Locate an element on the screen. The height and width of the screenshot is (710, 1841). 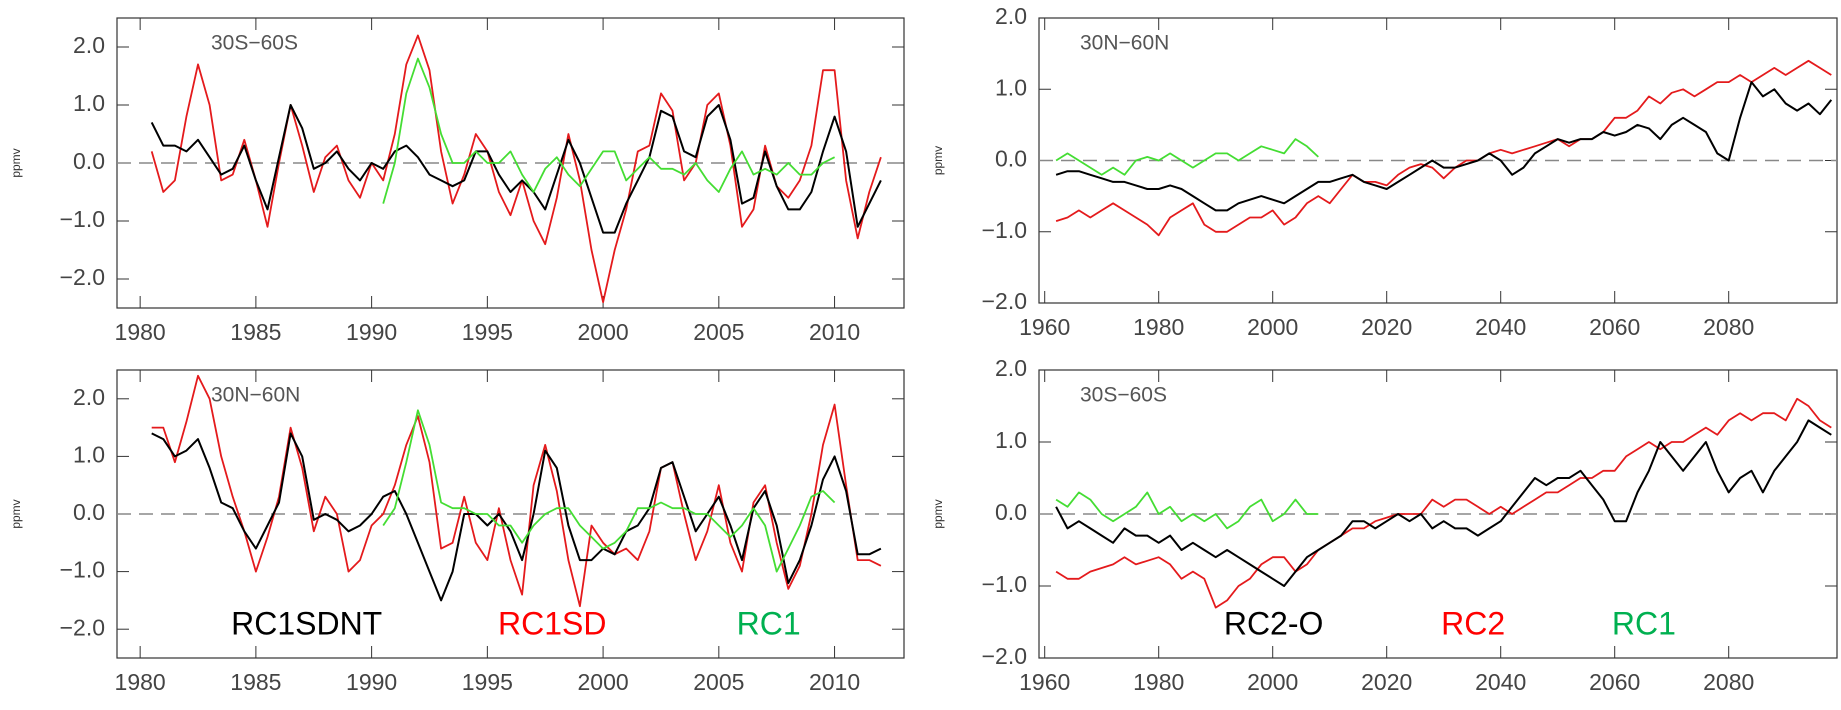
legend-label: RC1SD is located at coordinates (552, 623).